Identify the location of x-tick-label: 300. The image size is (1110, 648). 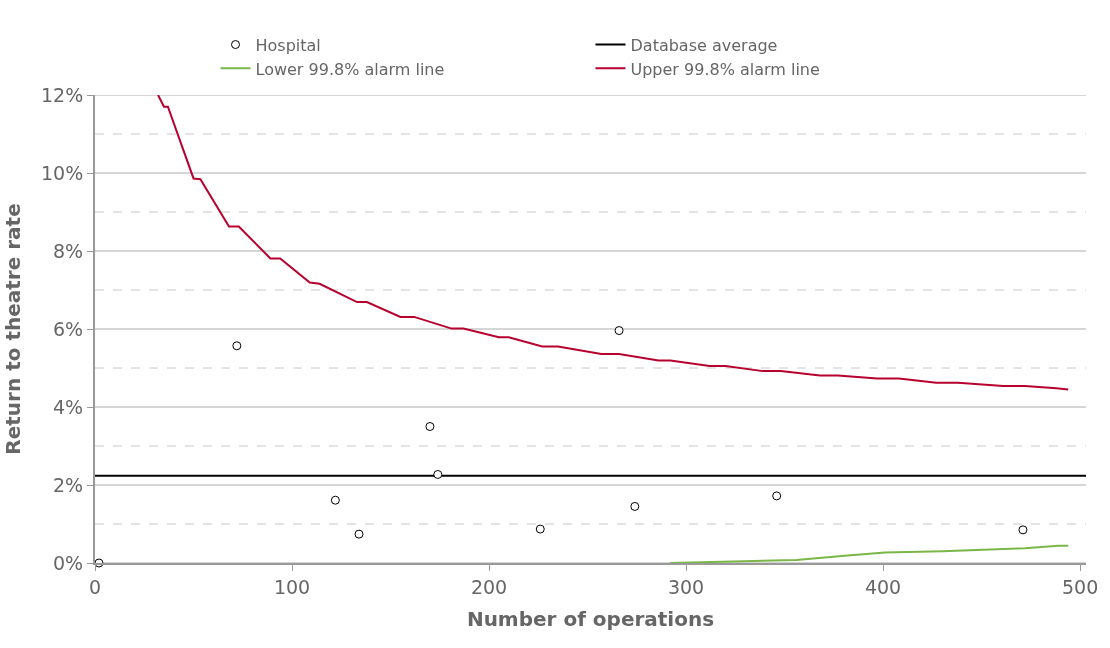
(686, 586).